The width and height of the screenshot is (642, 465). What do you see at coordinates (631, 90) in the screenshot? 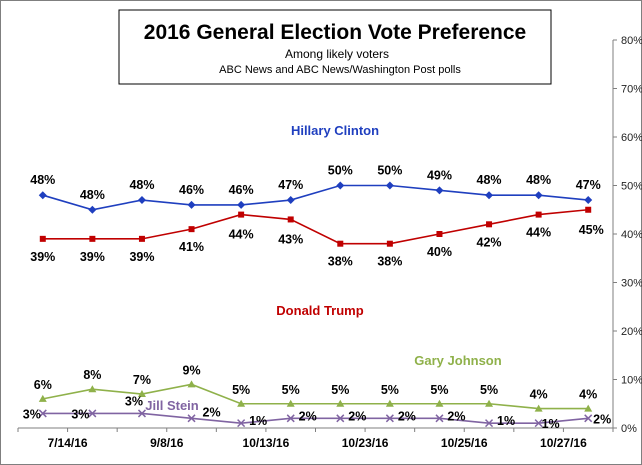
I see `y-tick-label: 70%` at bounding box center [631, 90].